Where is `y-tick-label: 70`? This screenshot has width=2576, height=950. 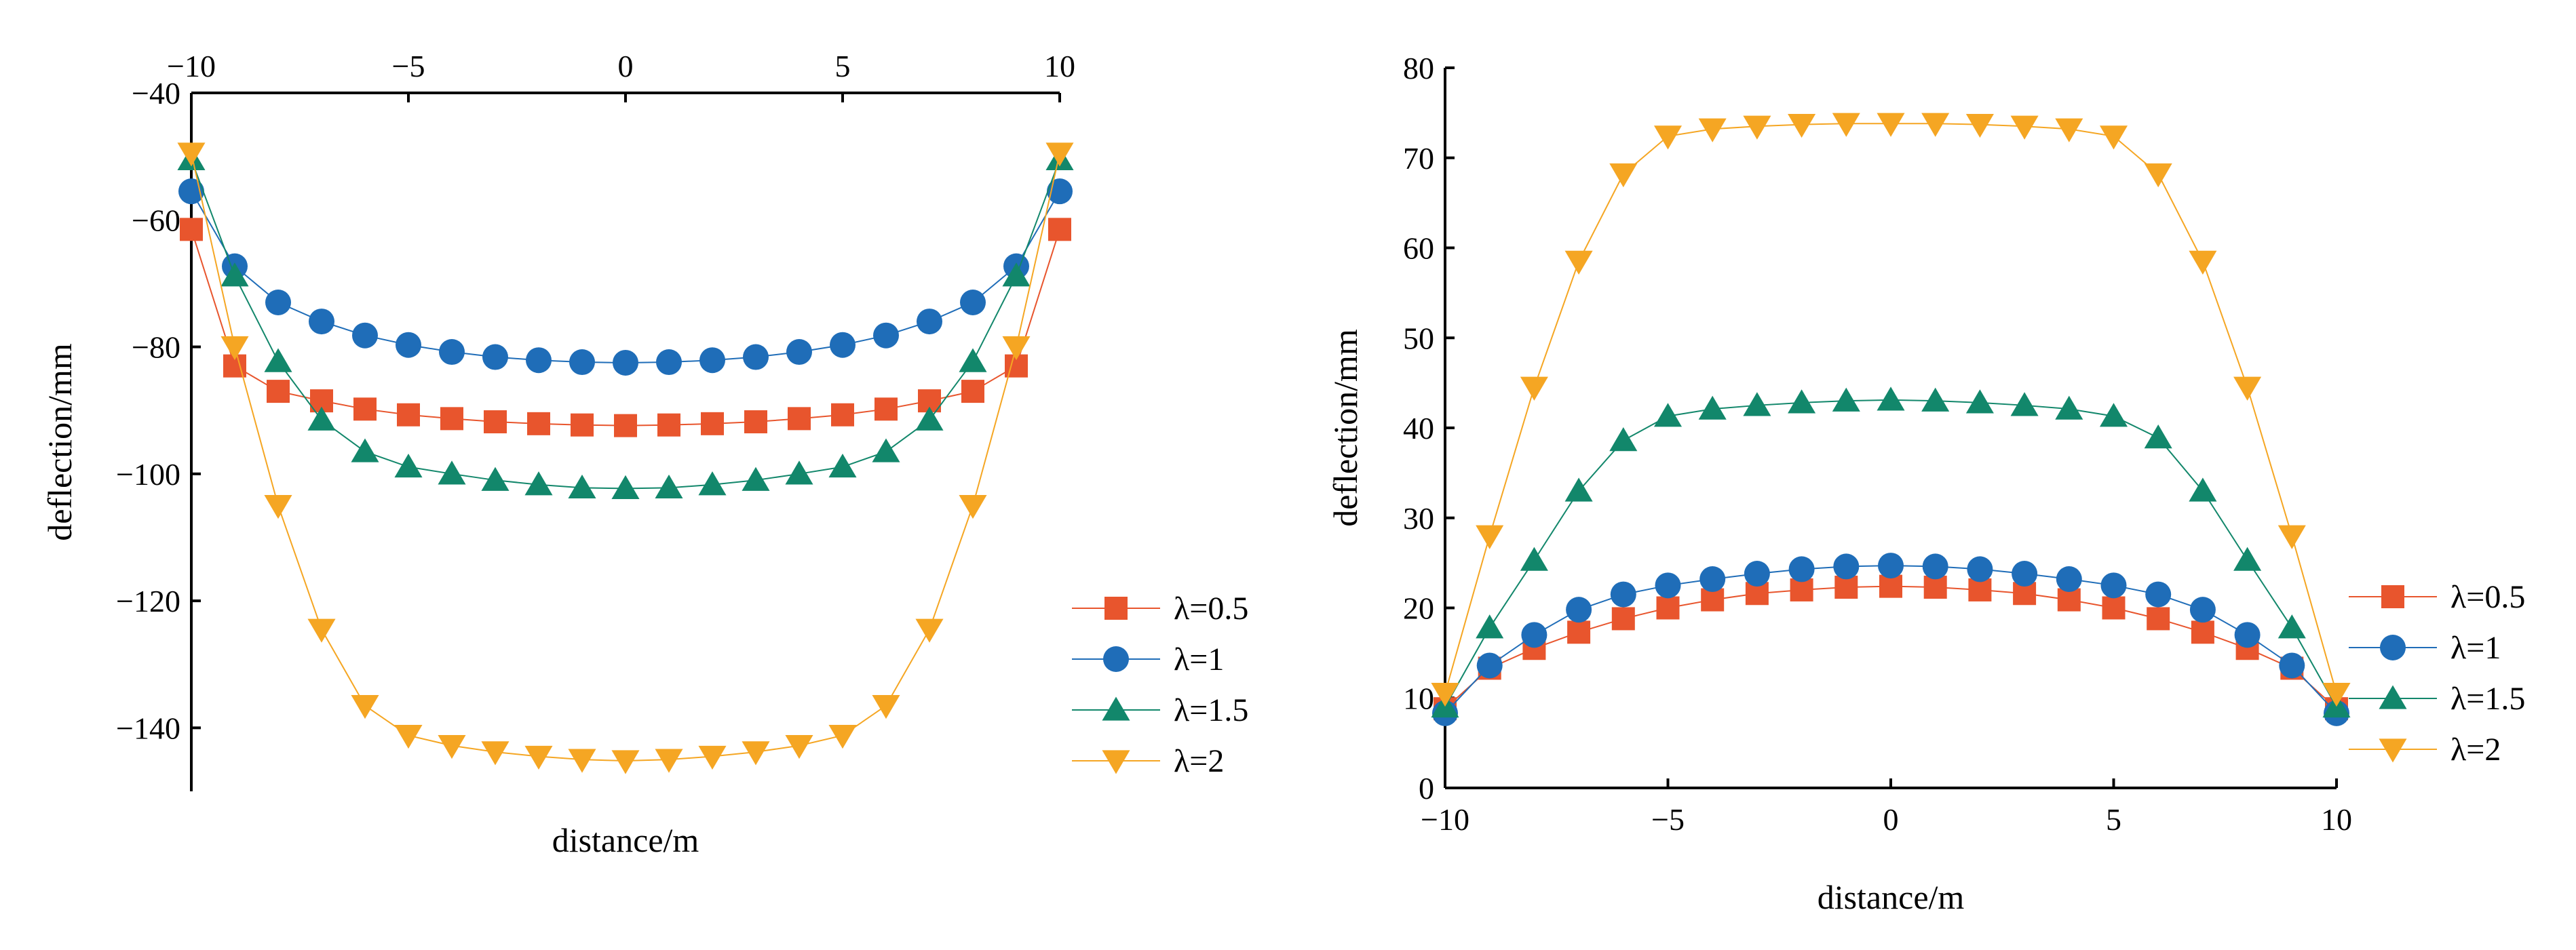
y-tick-label: 70 is located at coordinates (1418, 158).